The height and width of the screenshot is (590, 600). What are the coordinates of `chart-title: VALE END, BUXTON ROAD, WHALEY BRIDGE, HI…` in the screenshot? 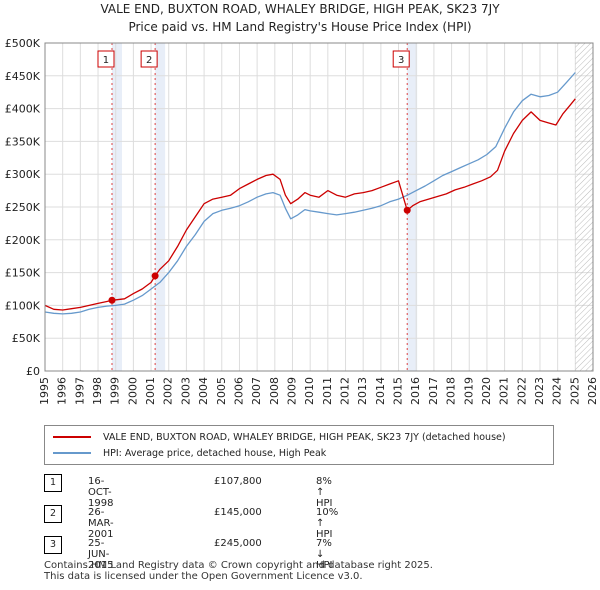 It's located at (300, 9).